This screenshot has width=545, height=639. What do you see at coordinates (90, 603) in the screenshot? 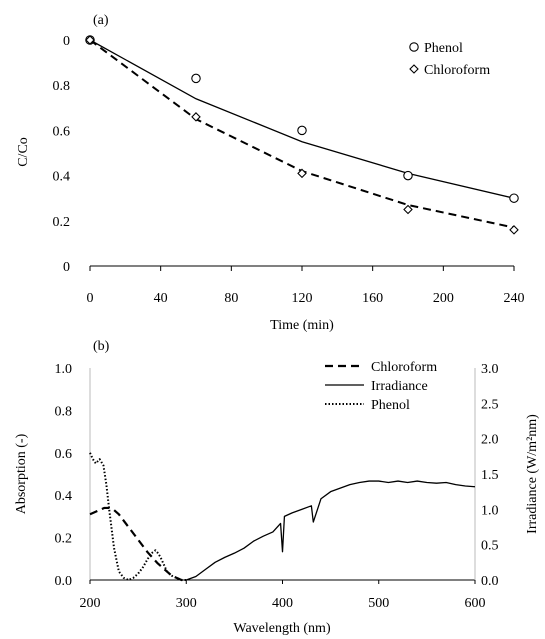
I see `panel-b-x-tick-label: 200` at bounding box center [90, 603].